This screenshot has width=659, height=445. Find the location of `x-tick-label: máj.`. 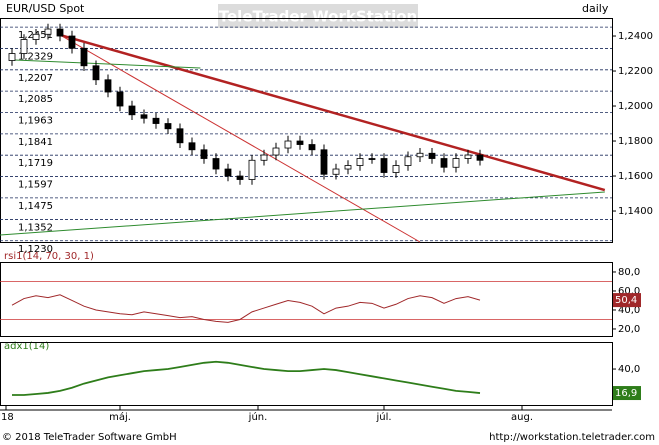

x-tick-label: máj. is located at coordinates (120, 417).